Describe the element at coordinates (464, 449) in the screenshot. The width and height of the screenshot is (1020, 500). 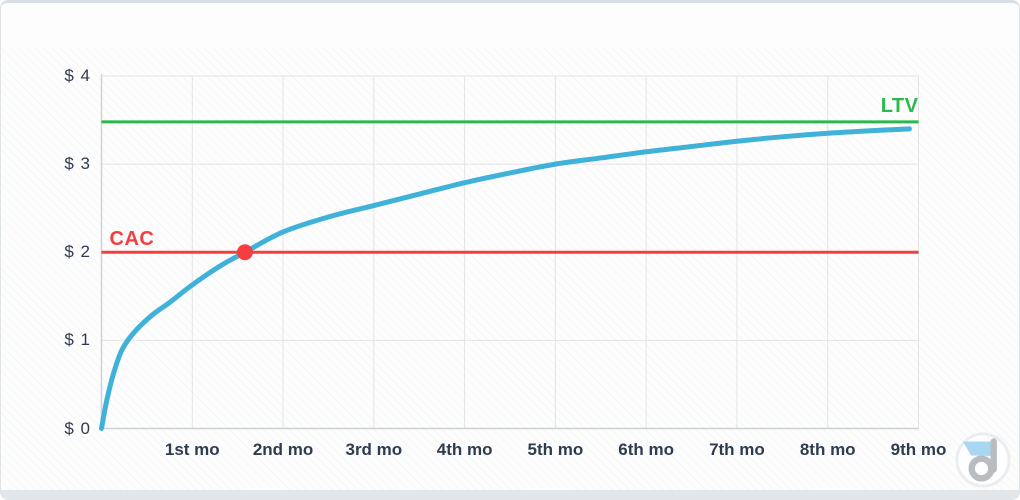
I see `x-axis-tick-label: 4th mo` at that location.